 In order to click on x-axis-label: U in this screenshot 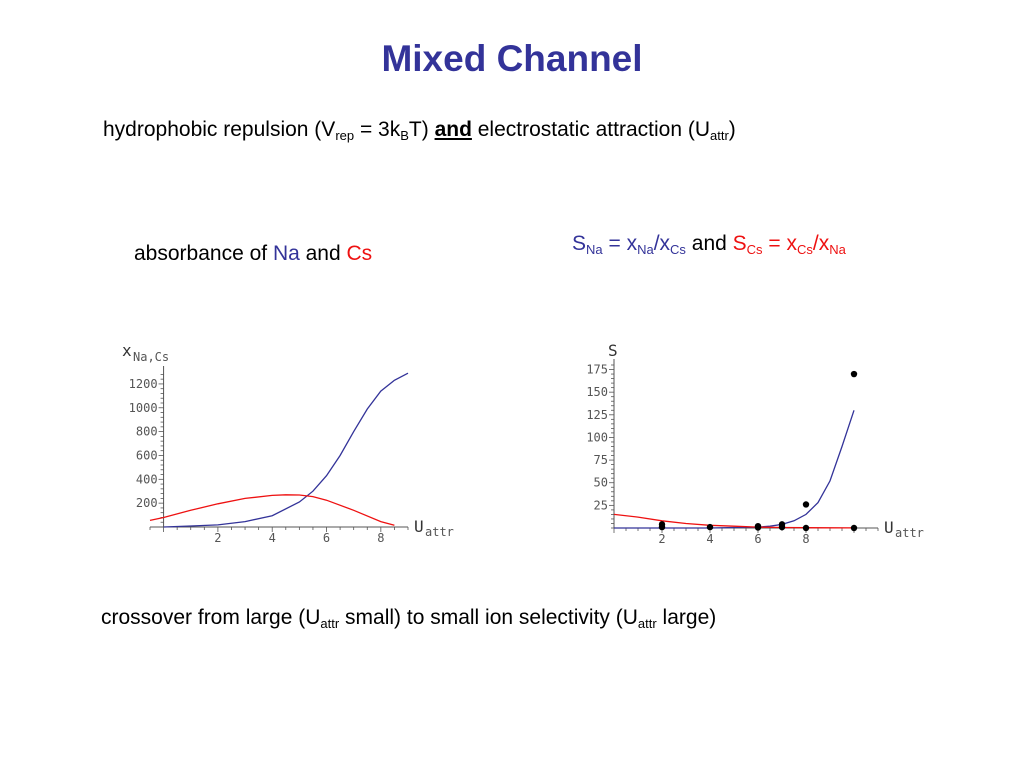, I will do `click(419, 526)`.